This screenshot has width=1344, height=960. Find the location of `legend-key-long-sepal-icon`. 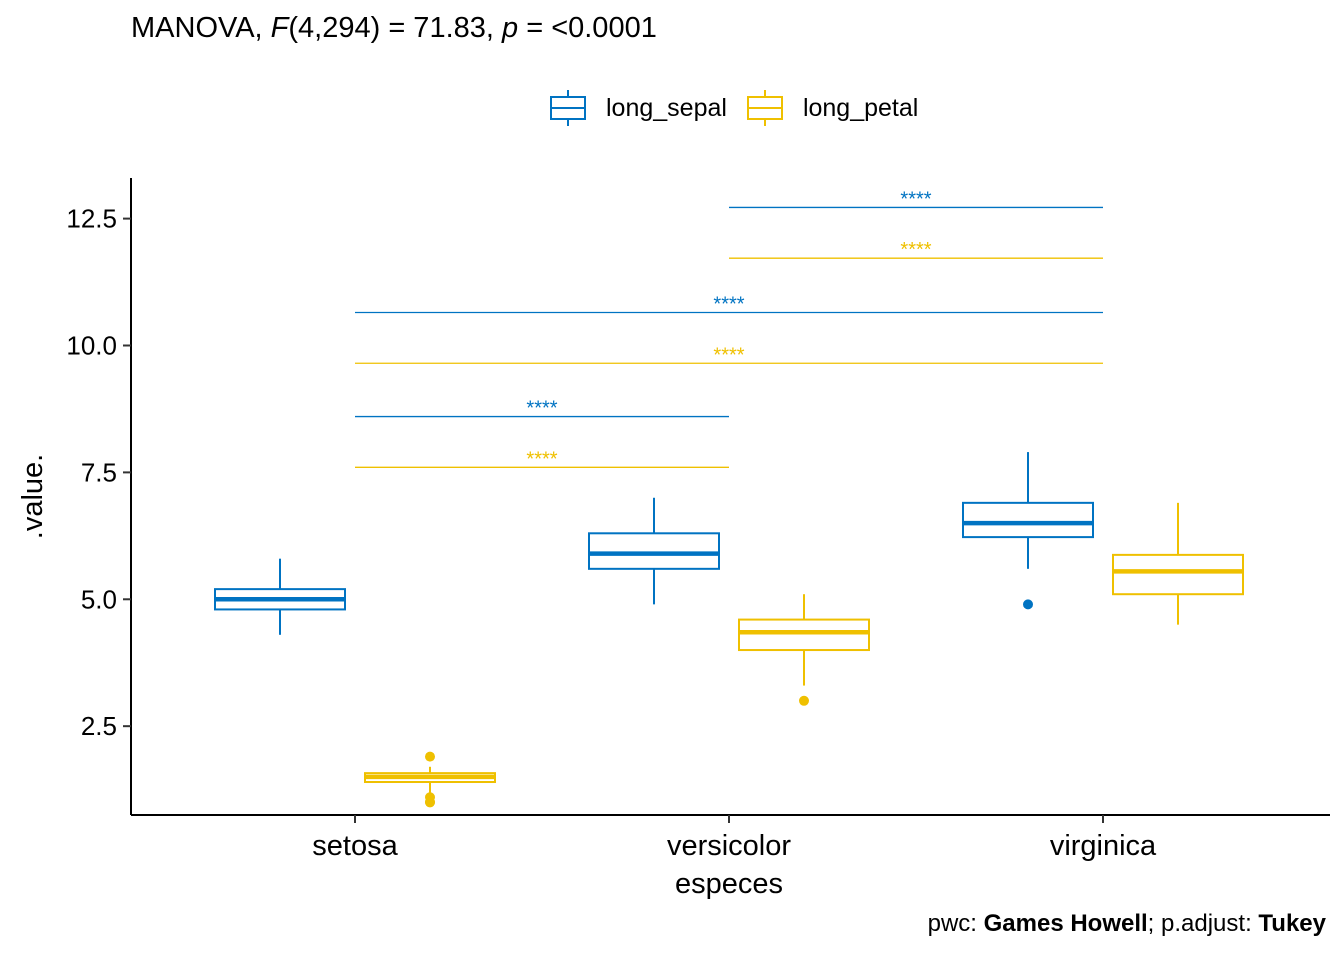

legend-key-long-sepal-icon is located at coordinates (568, 108).